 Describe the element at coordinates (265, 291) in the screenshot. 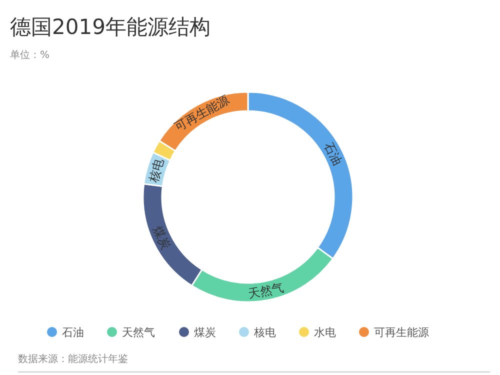

I see `slice-label: 天然气` at that location.